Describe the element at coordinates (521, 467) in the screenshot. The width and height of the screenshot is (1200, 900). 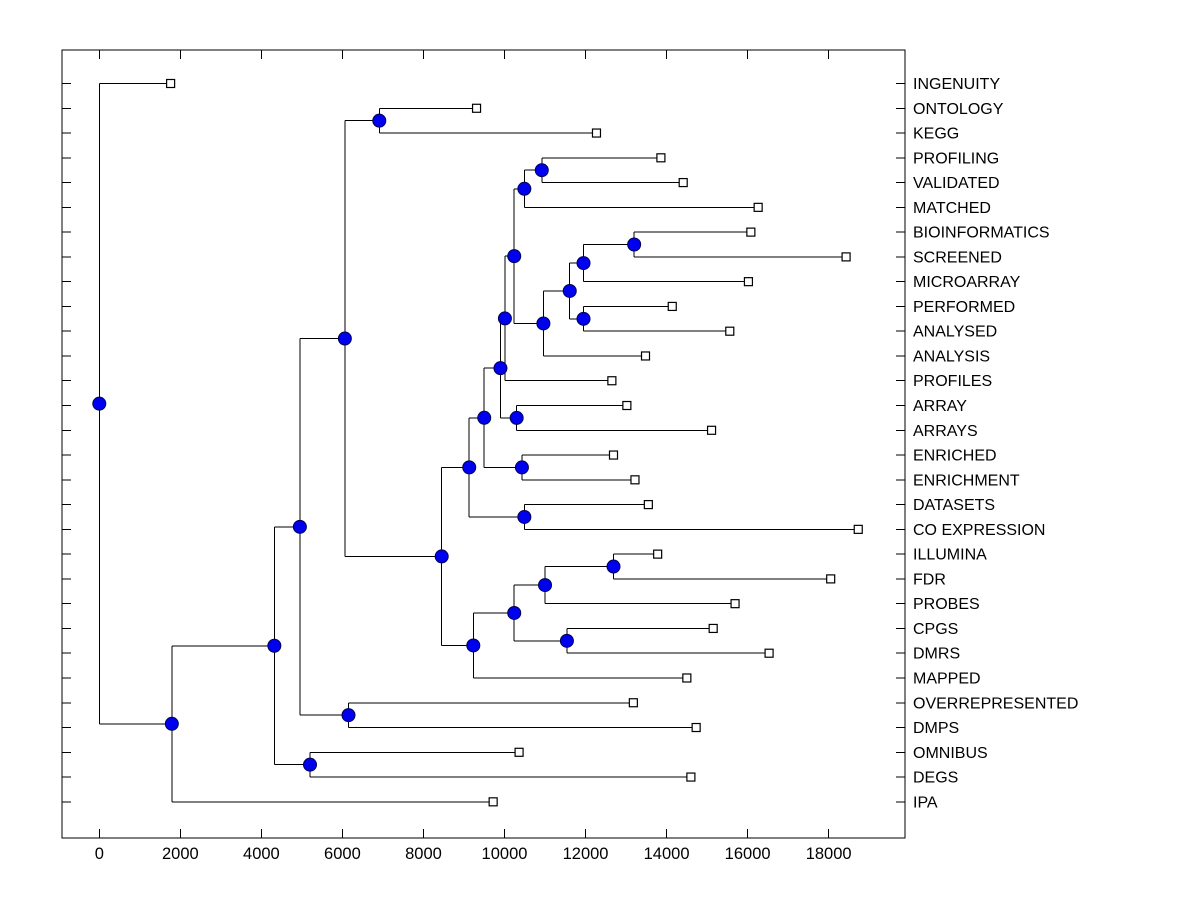
I see `branch-node-marker-n15` at that location.